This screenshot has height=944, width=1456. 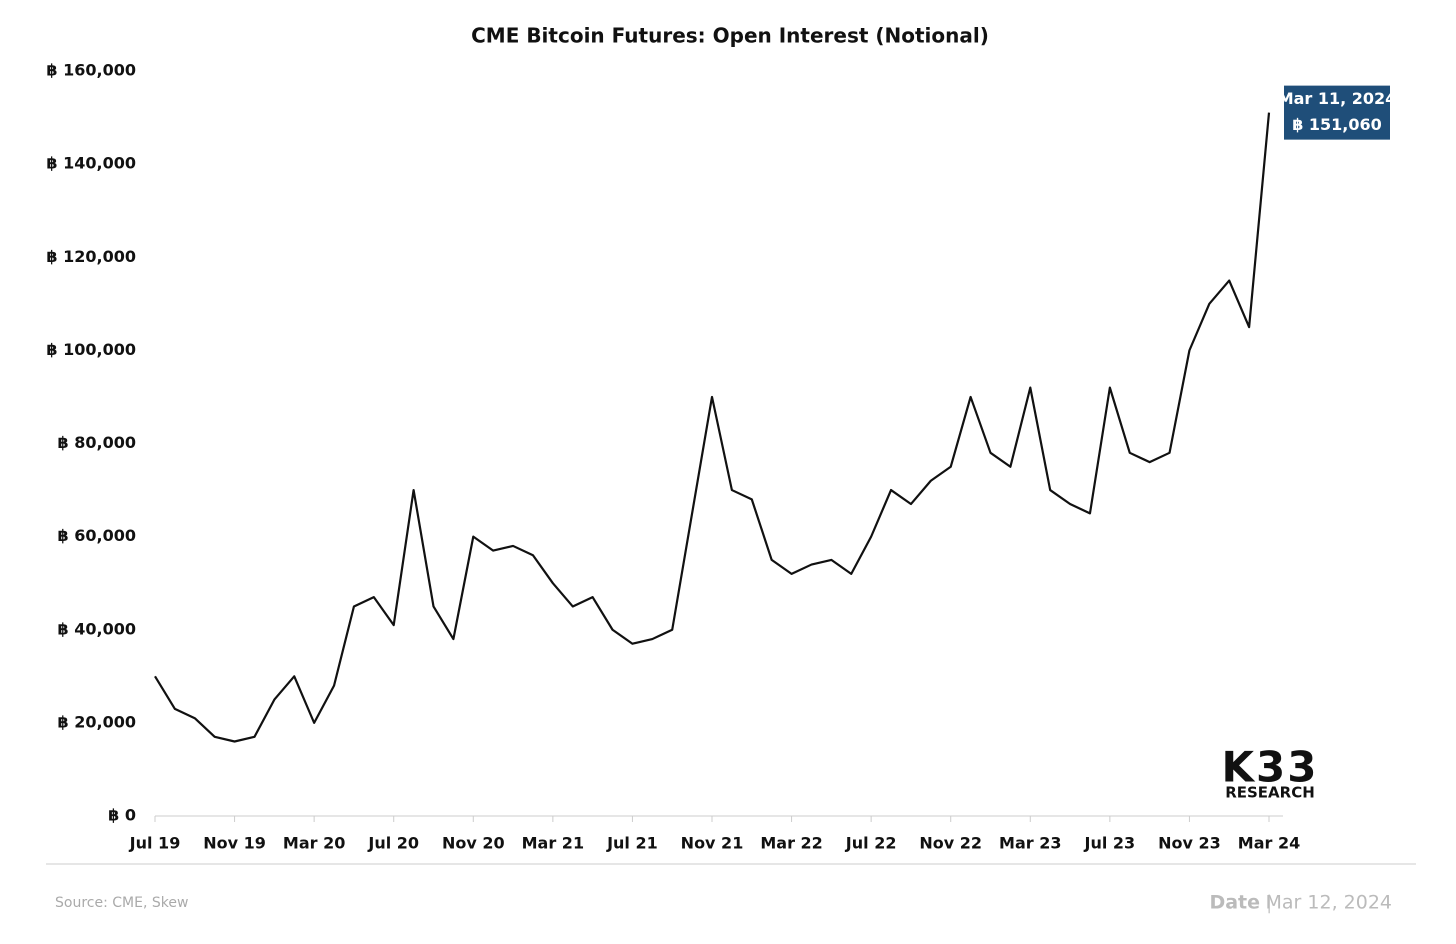 What do you see at coordinates (1337, 124) in the screenshot?
I see `annotation-value: ฿ 151,060` at bounding box center [1337, 124].